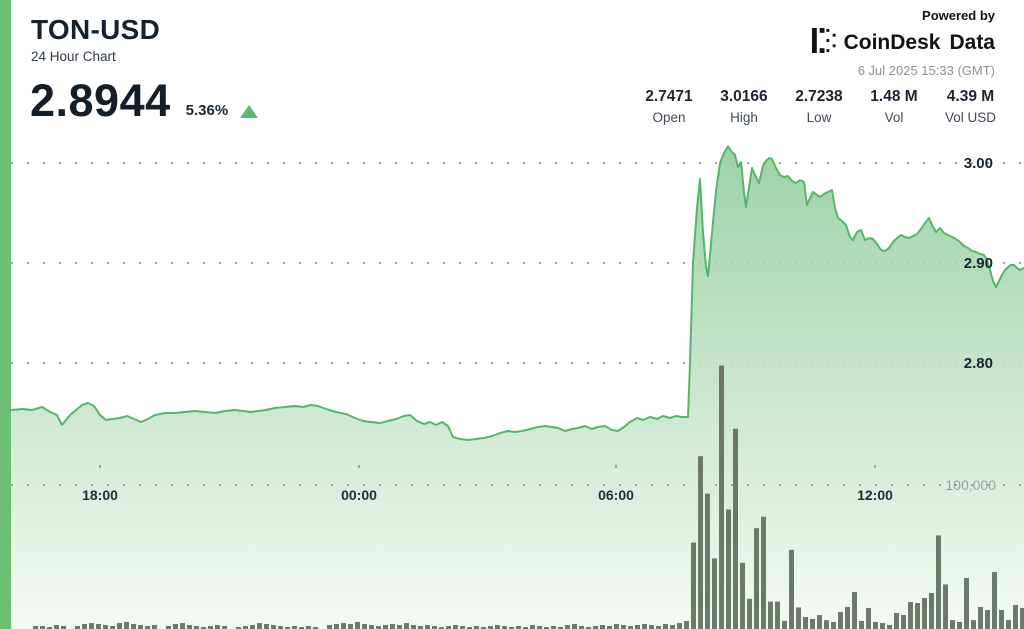  Describe the element at coordinates (819, 96) in the screenshot. I see `stat-low-value: 2.7238` at that location.